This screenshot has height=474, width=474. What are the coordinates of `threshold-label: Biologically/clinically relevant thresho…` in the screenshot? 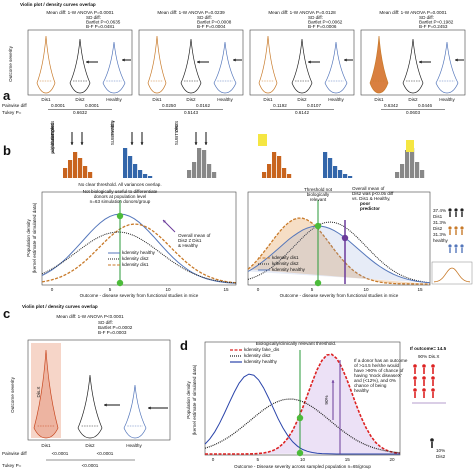 It's located at (296, 343).